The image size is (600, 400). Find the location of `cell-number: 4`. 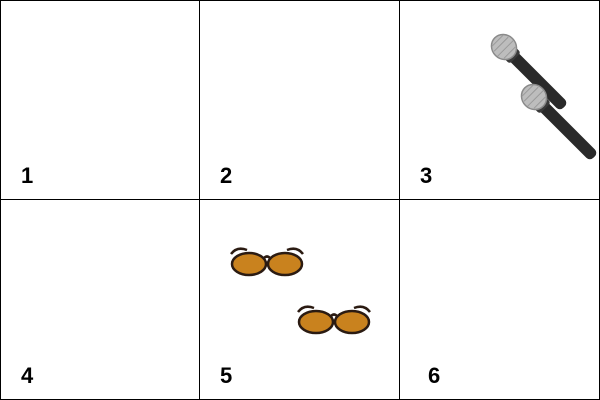

cell-number: 4 is located at coordinates (27, 375).